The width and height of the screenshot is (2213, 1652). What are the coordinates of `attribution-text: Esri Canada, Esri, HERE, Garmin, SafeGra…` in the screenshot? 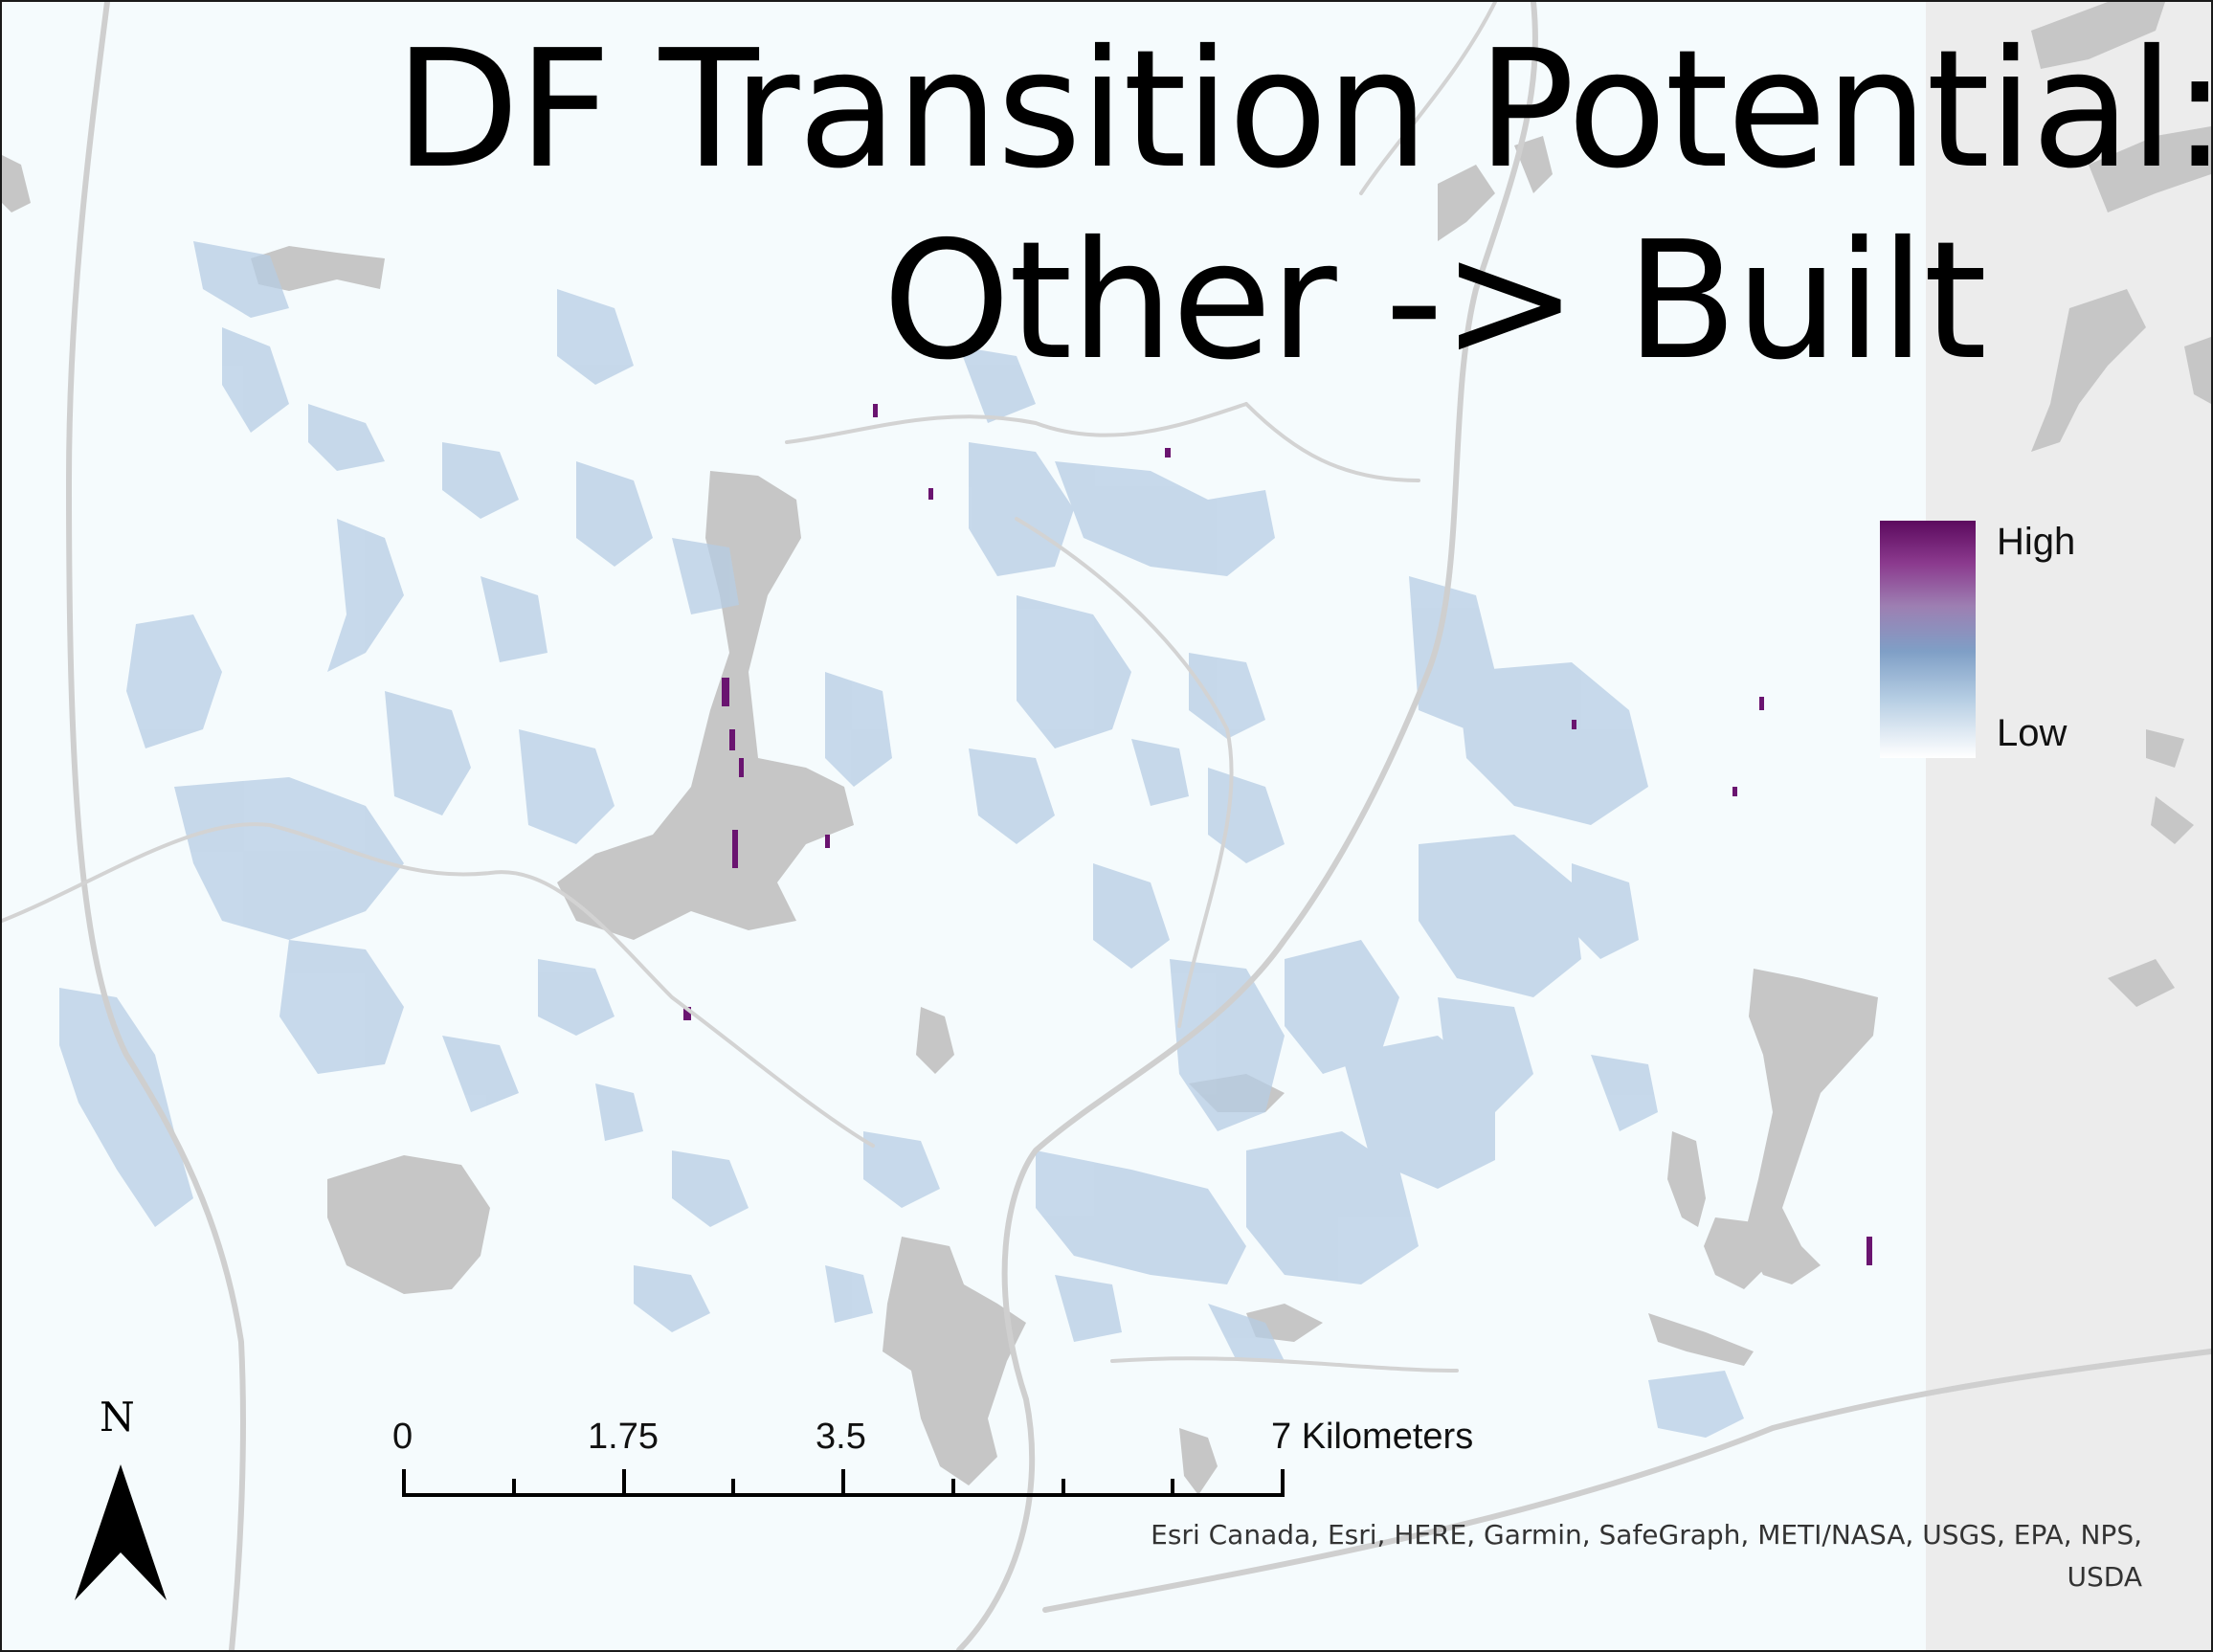 It's located at (1646, 1556).